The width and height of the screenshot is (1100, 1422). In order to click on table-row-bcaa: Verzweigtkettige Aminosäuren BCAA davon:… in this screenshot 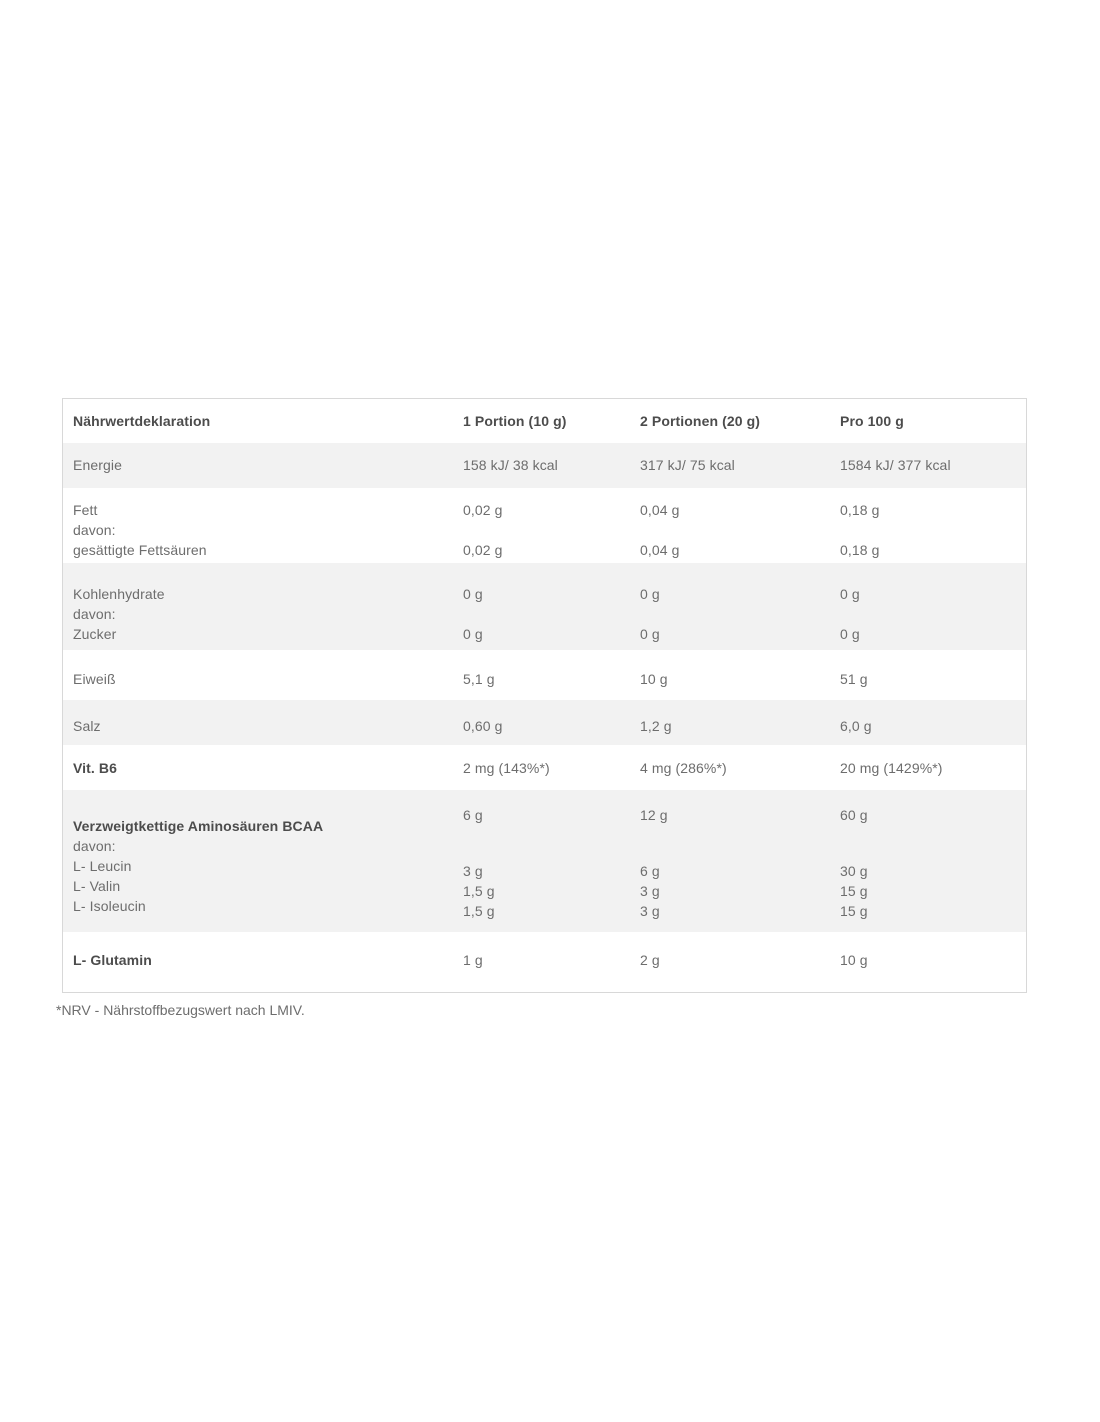, I will do `click(544, 861)`.